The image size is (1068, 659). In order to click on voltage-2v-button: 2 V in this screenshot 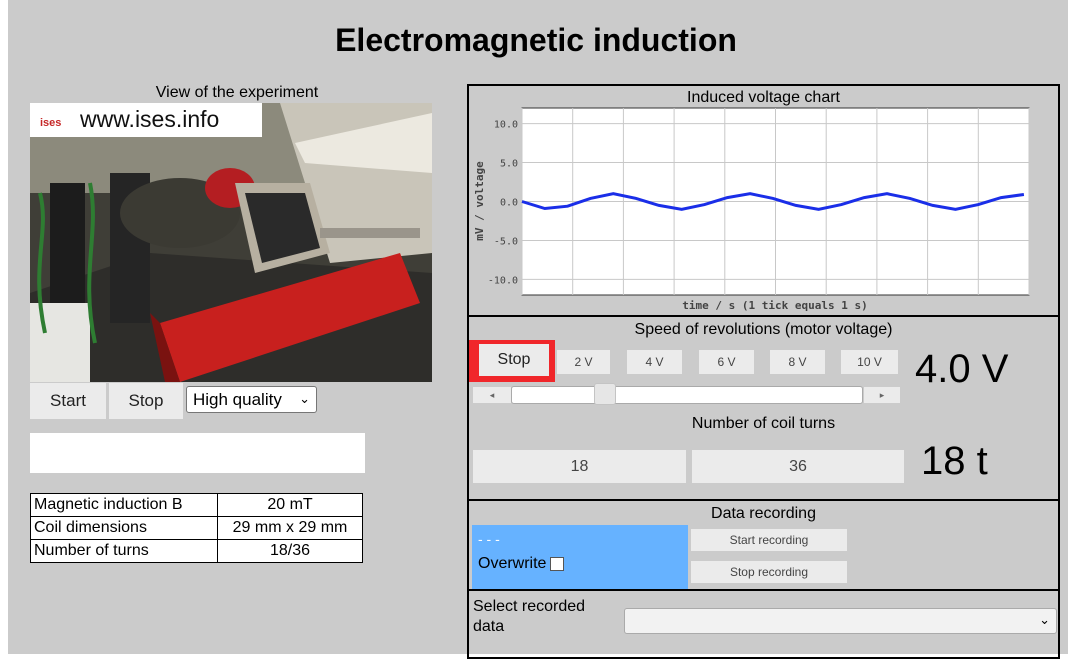, I will do `click(583, 362)`.